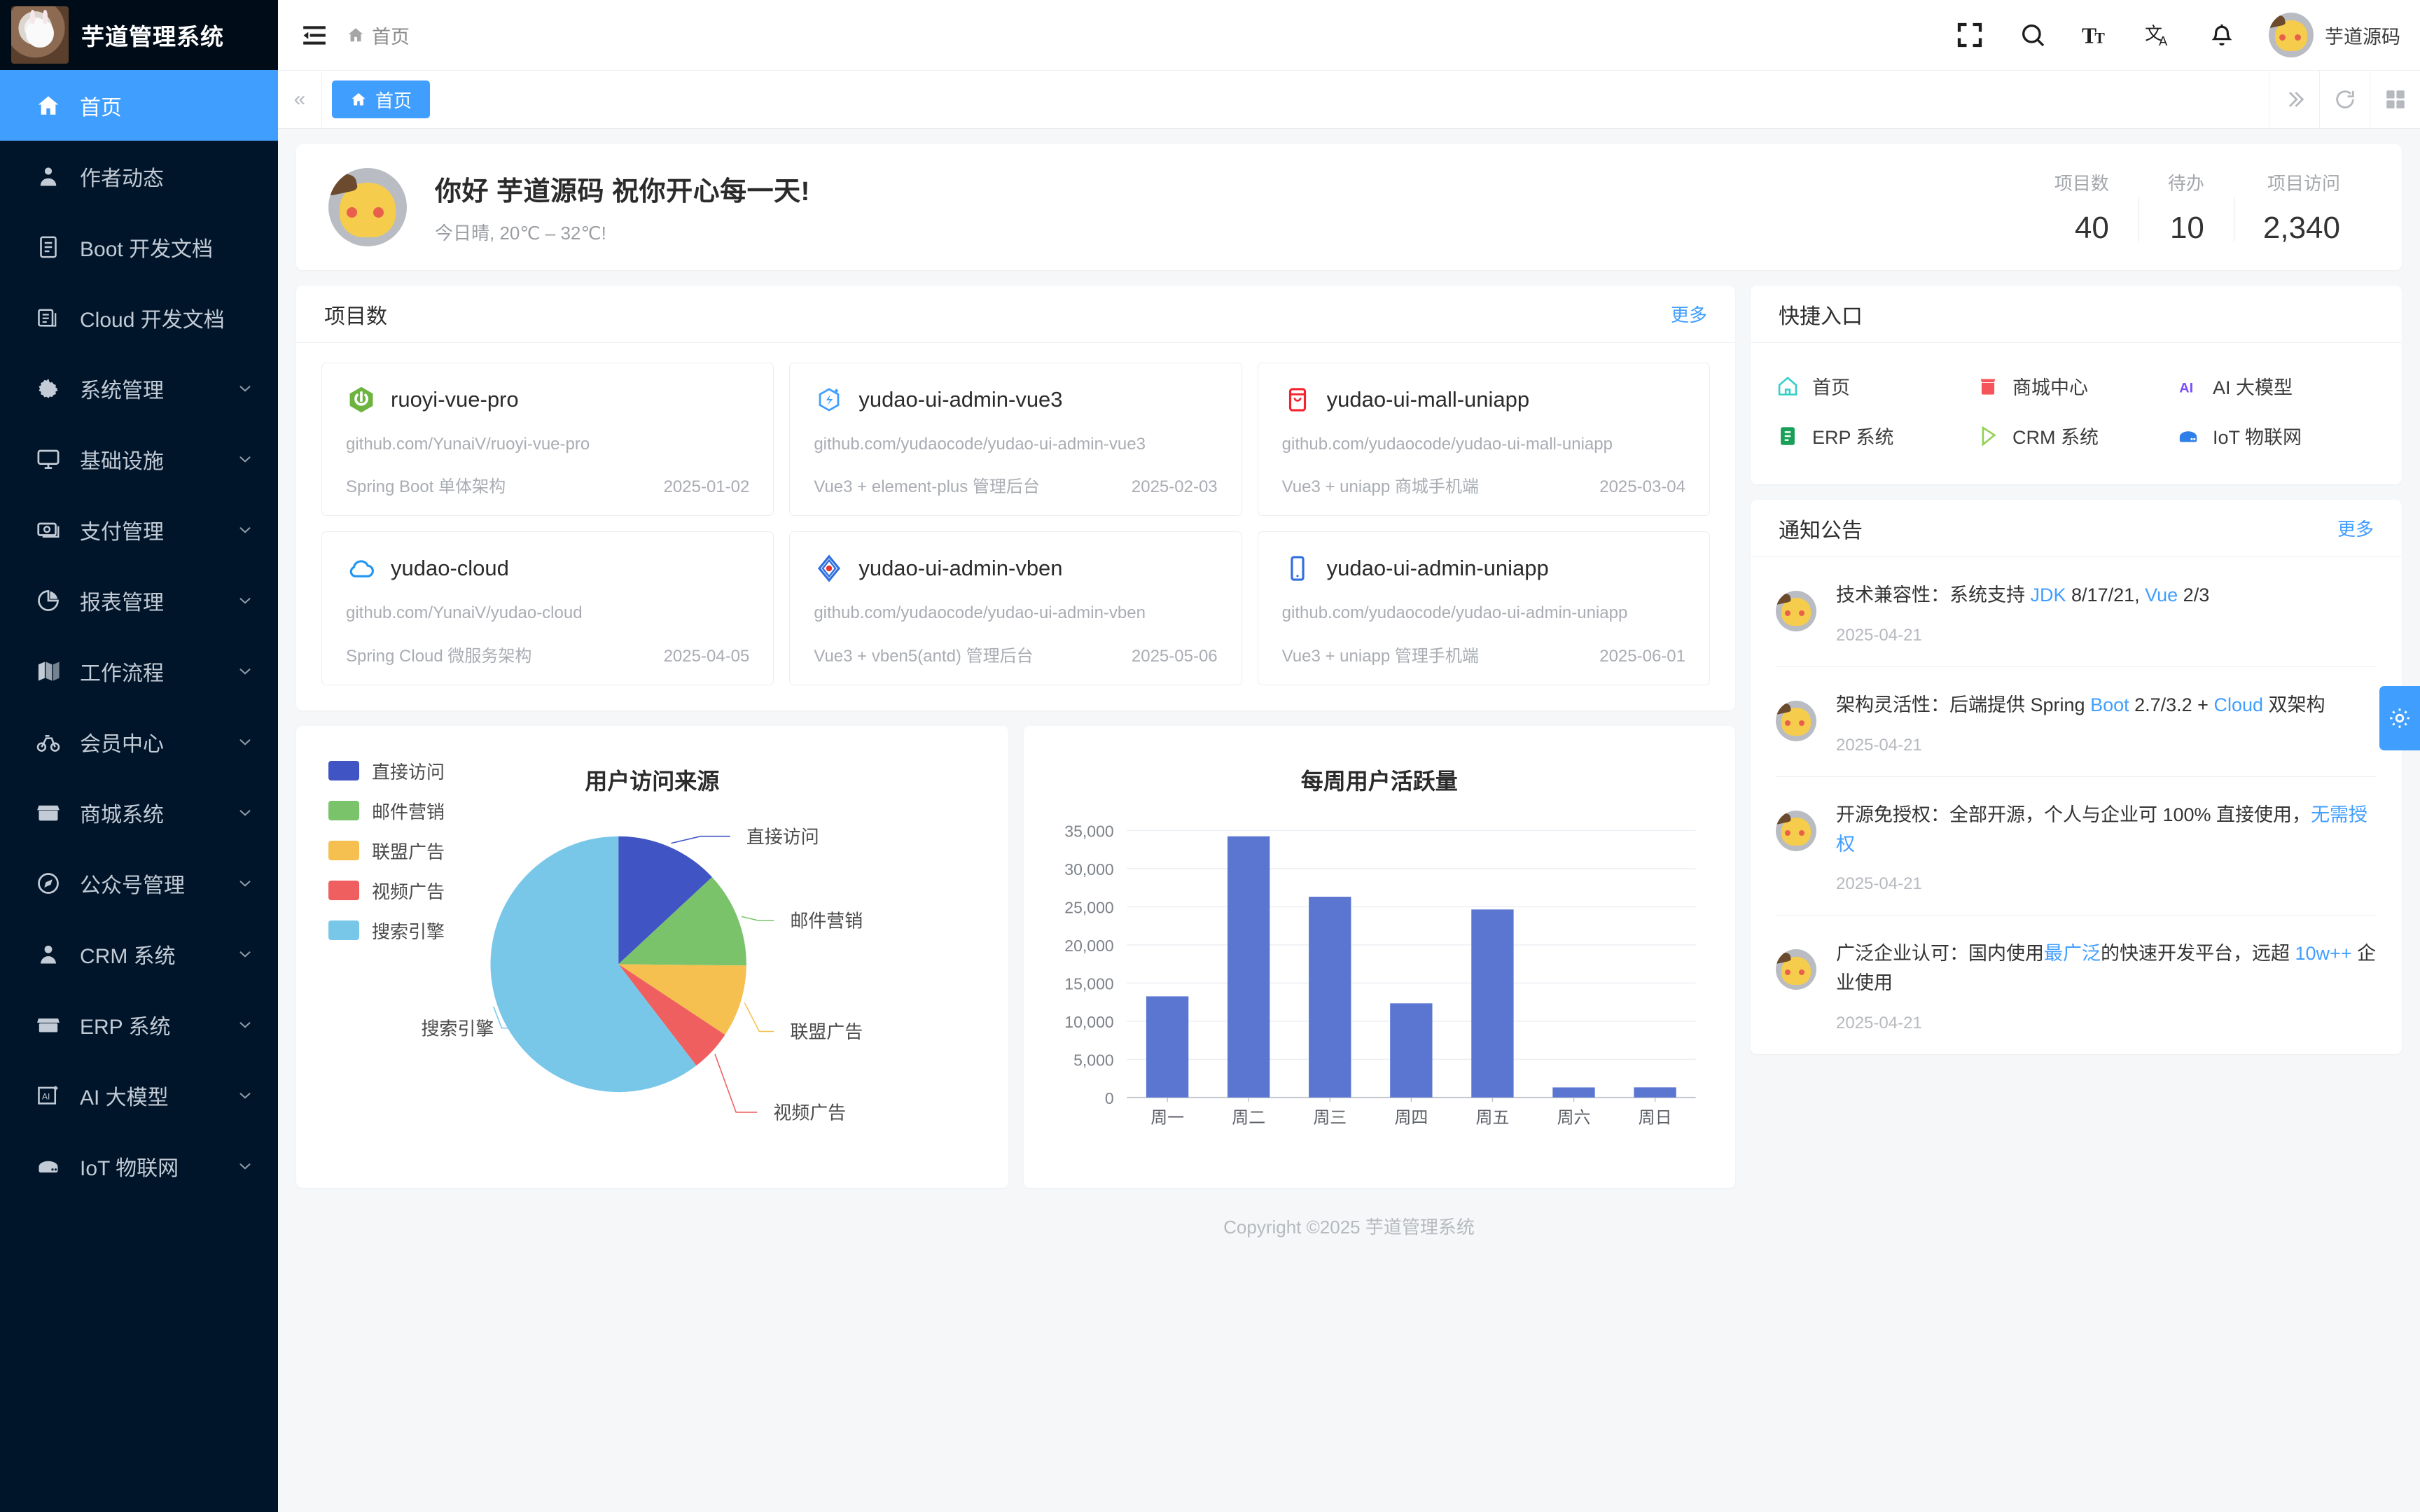 This screenshot has height=1512, width=2420. I want to click on sidebar-item-1: 作者动态, so click(139, 176).